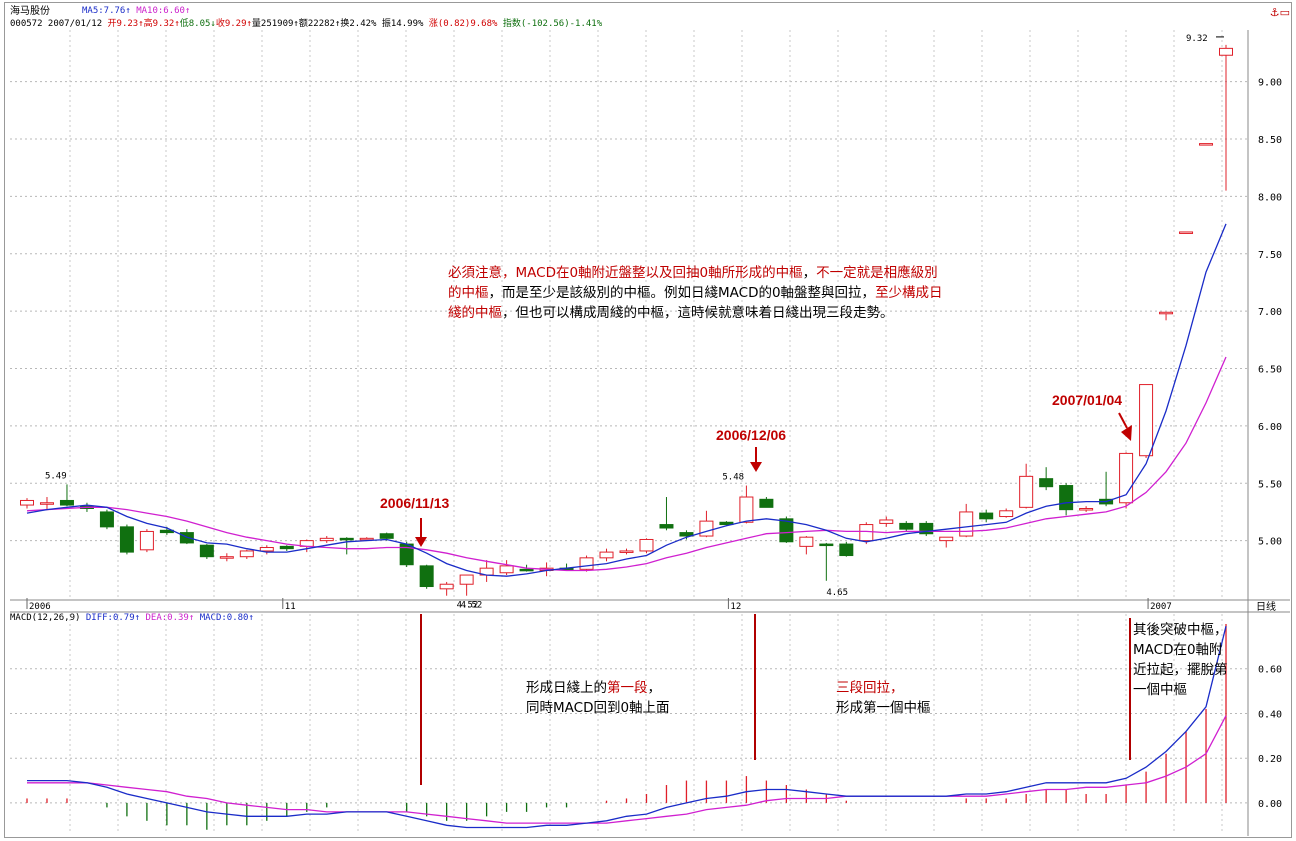  I want to click on macd-tick-label: 0.00, so click(1270, 804).